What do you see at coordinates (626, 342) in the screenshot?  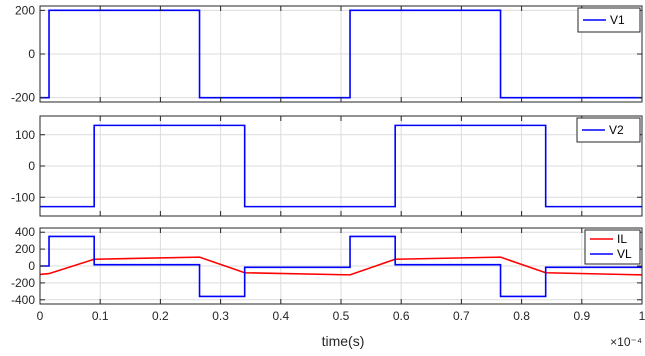 I see `x-axis-scale-label: ×10⁻⁴` at bounding box center [626, 342].